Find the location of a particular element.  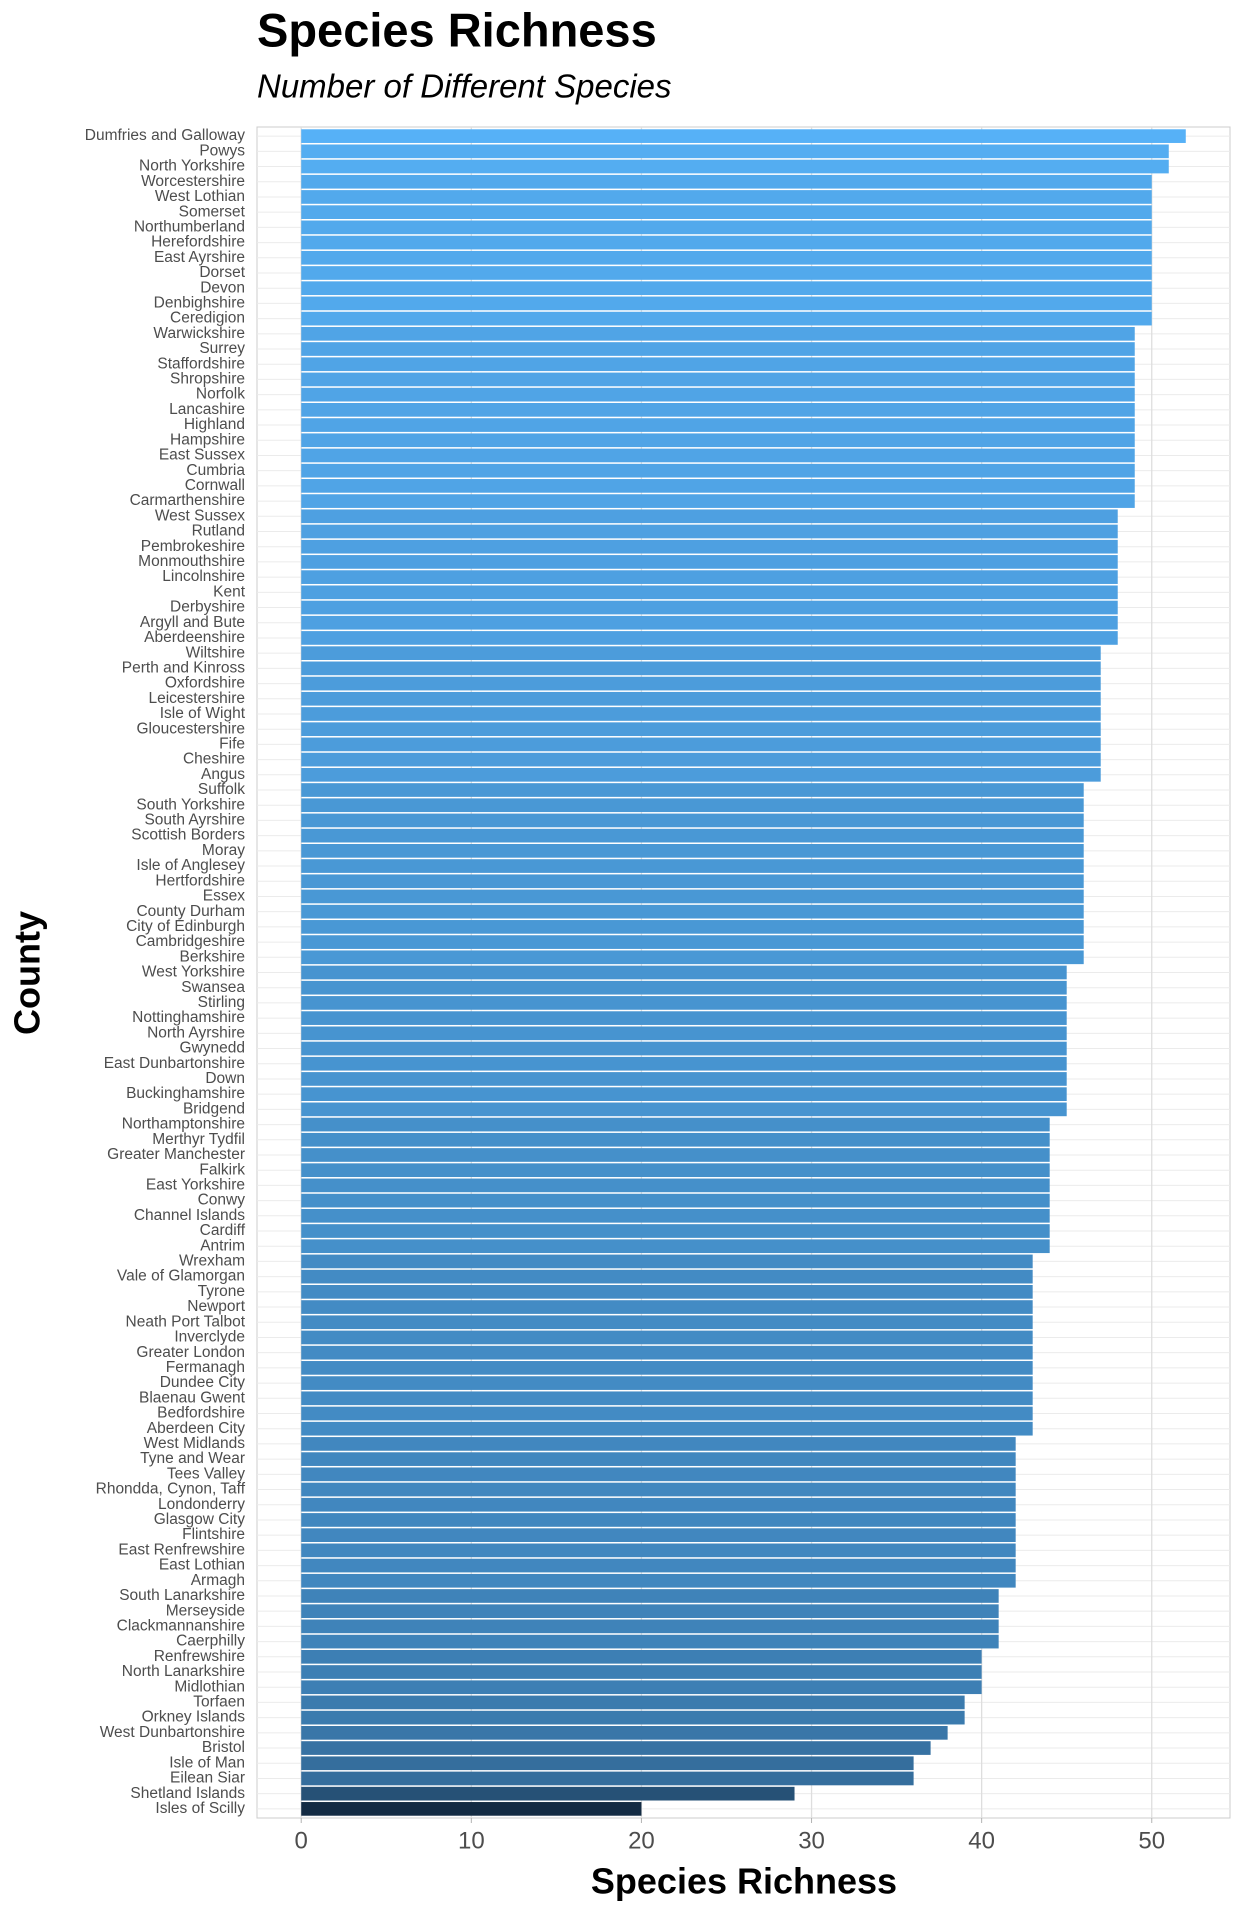

y-tick-label: Cambridgeshire is located at coordinates (190, 941).